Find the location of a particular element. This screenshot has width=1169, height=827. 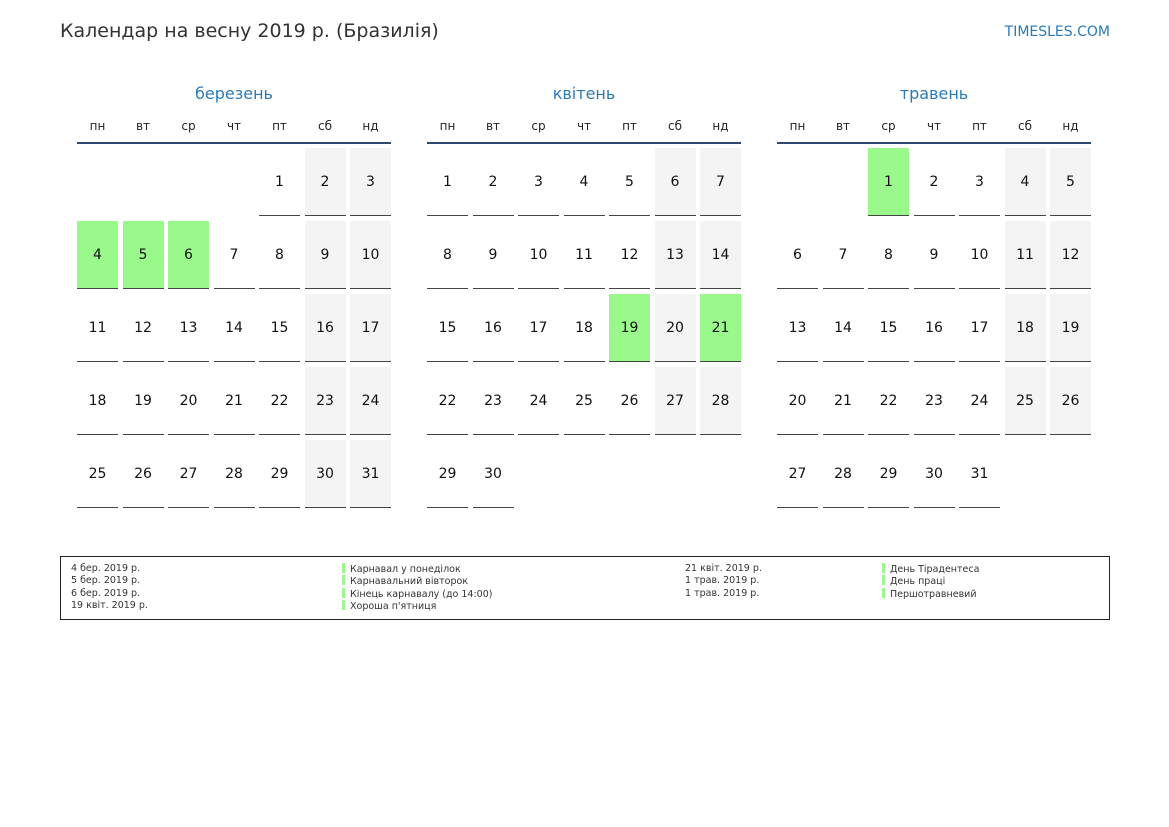

holiday-day-cell: 4 is located at coordinates (97, 255).